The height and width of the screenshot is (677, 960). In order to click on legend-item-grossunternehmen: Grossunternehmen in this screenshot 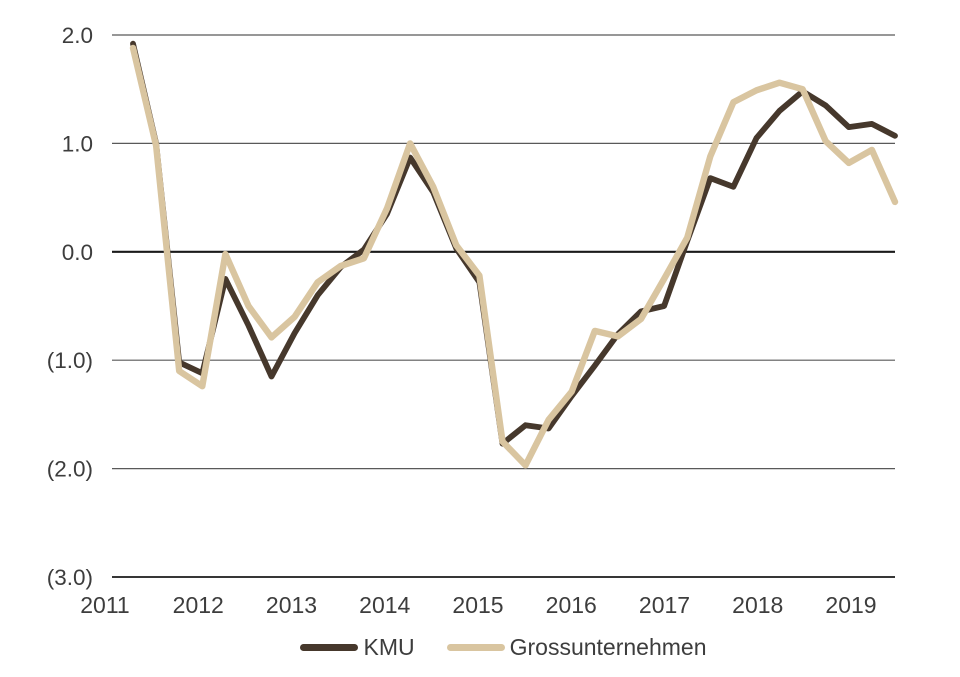, I will do `click(576, 646)`.